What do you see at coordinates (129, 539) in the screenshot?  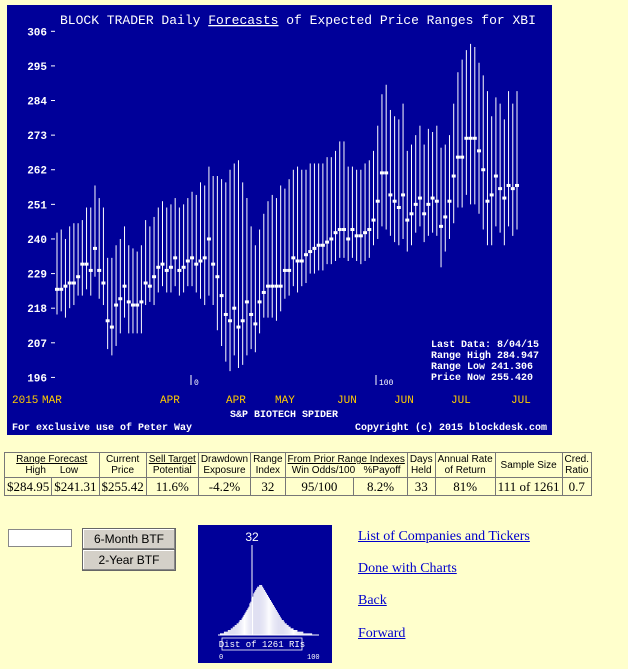 I see `six-month-btf-button: 6-Month BTF` at bounding box center [129, 539].